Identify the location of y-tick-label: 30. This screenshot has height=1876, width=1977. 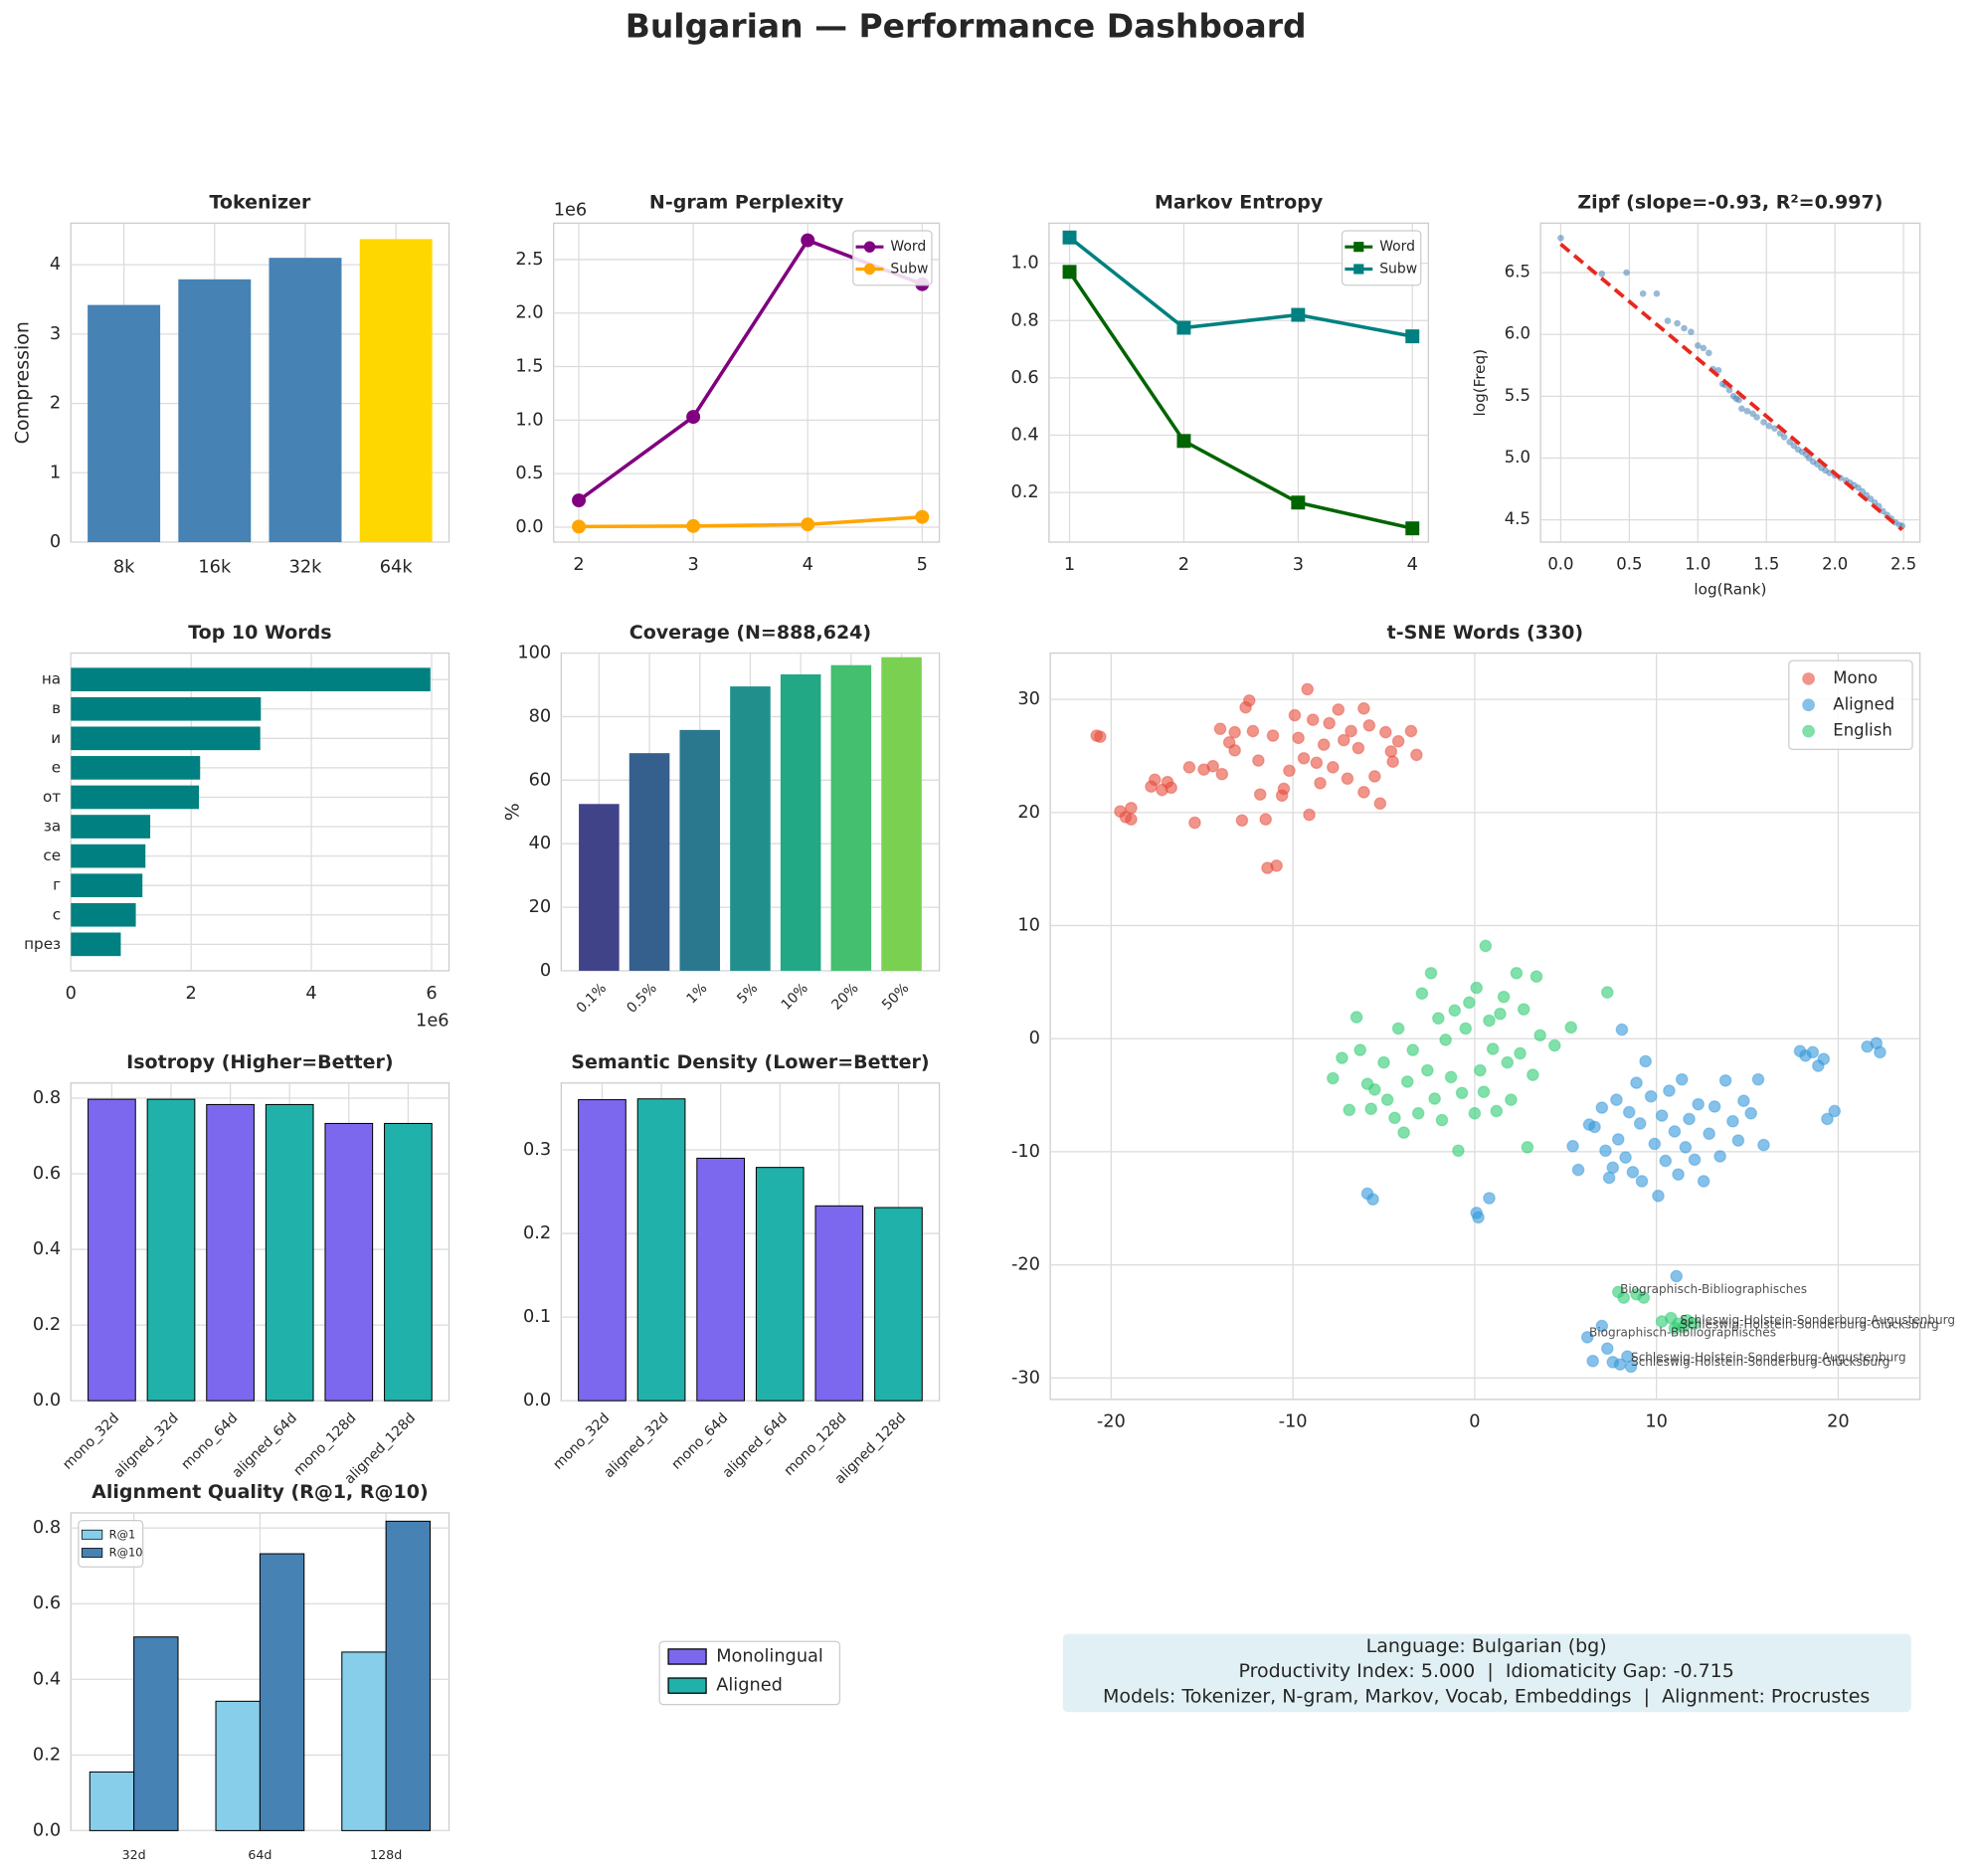
(1029, 699).